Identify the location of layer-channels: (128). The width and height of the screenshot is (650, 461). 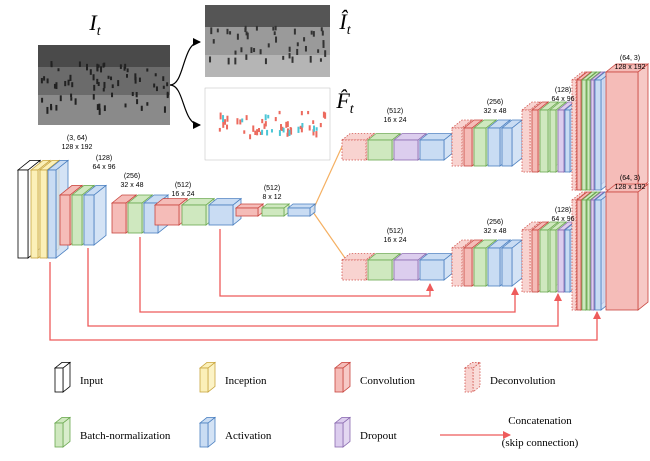
(104, 158).